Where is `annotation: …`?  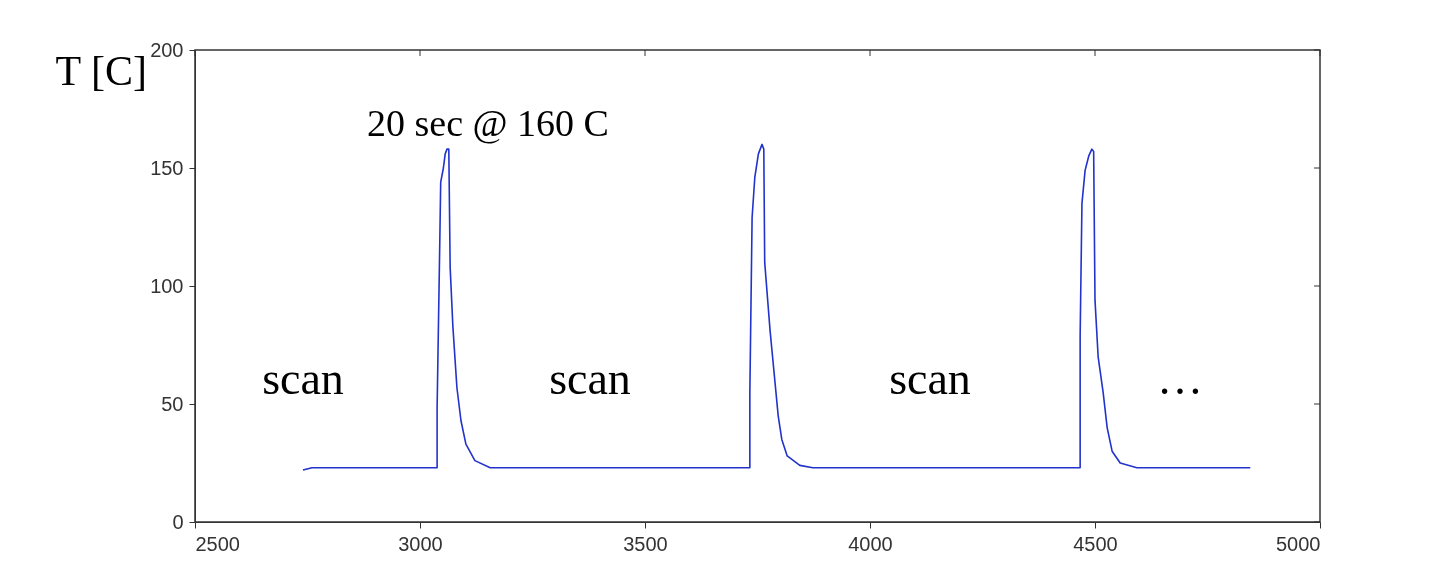
annotation: … is located at coordinates (1180, 378).